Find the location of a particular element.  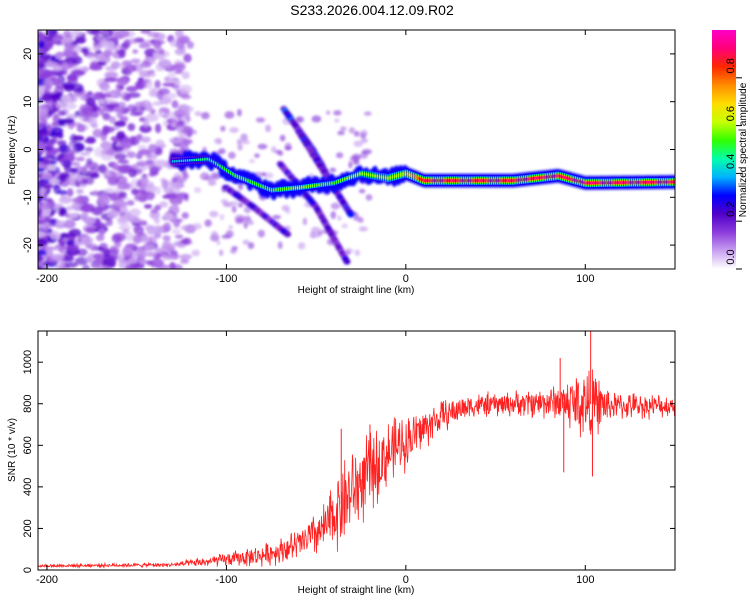

snr-x-tick-label: -200 is located at coordinates (47, 580).